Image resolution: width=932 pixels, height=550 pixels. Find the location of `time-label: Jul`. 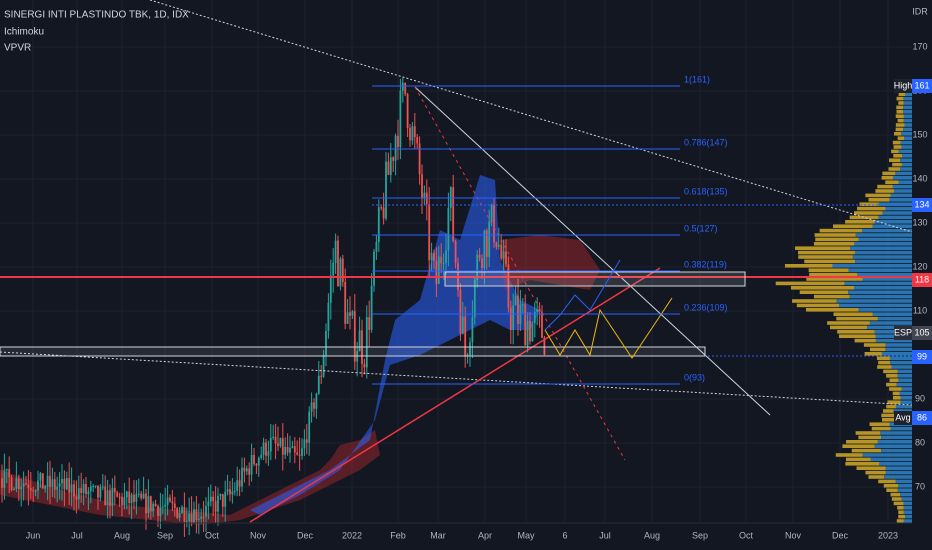

time-label: Jul is located at coordinates (605, 535).